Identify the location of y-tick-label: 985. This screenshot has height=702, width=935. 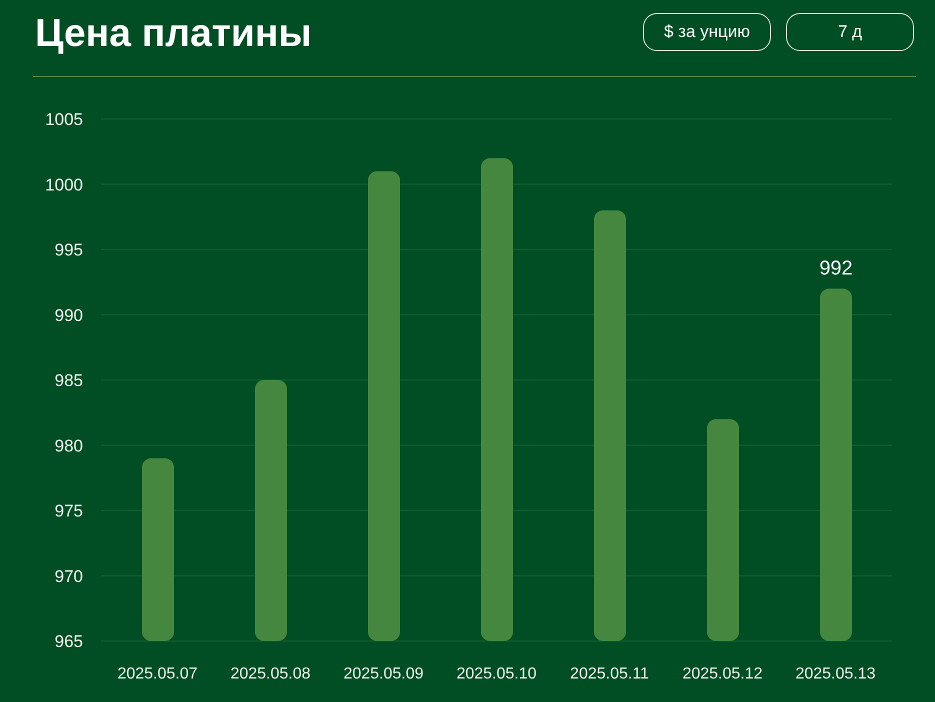
(68, 380).